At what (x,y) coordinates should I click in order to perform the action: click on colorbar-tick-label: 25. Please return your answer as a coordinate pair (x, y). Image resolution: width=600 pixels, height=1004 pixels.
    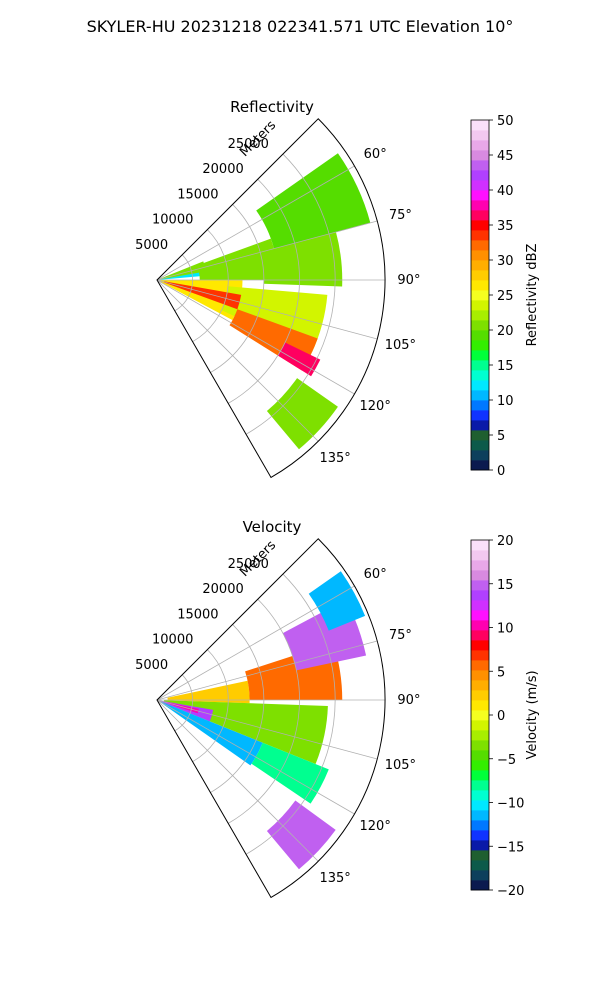
    Looking at the image, I should click on (505, 296).